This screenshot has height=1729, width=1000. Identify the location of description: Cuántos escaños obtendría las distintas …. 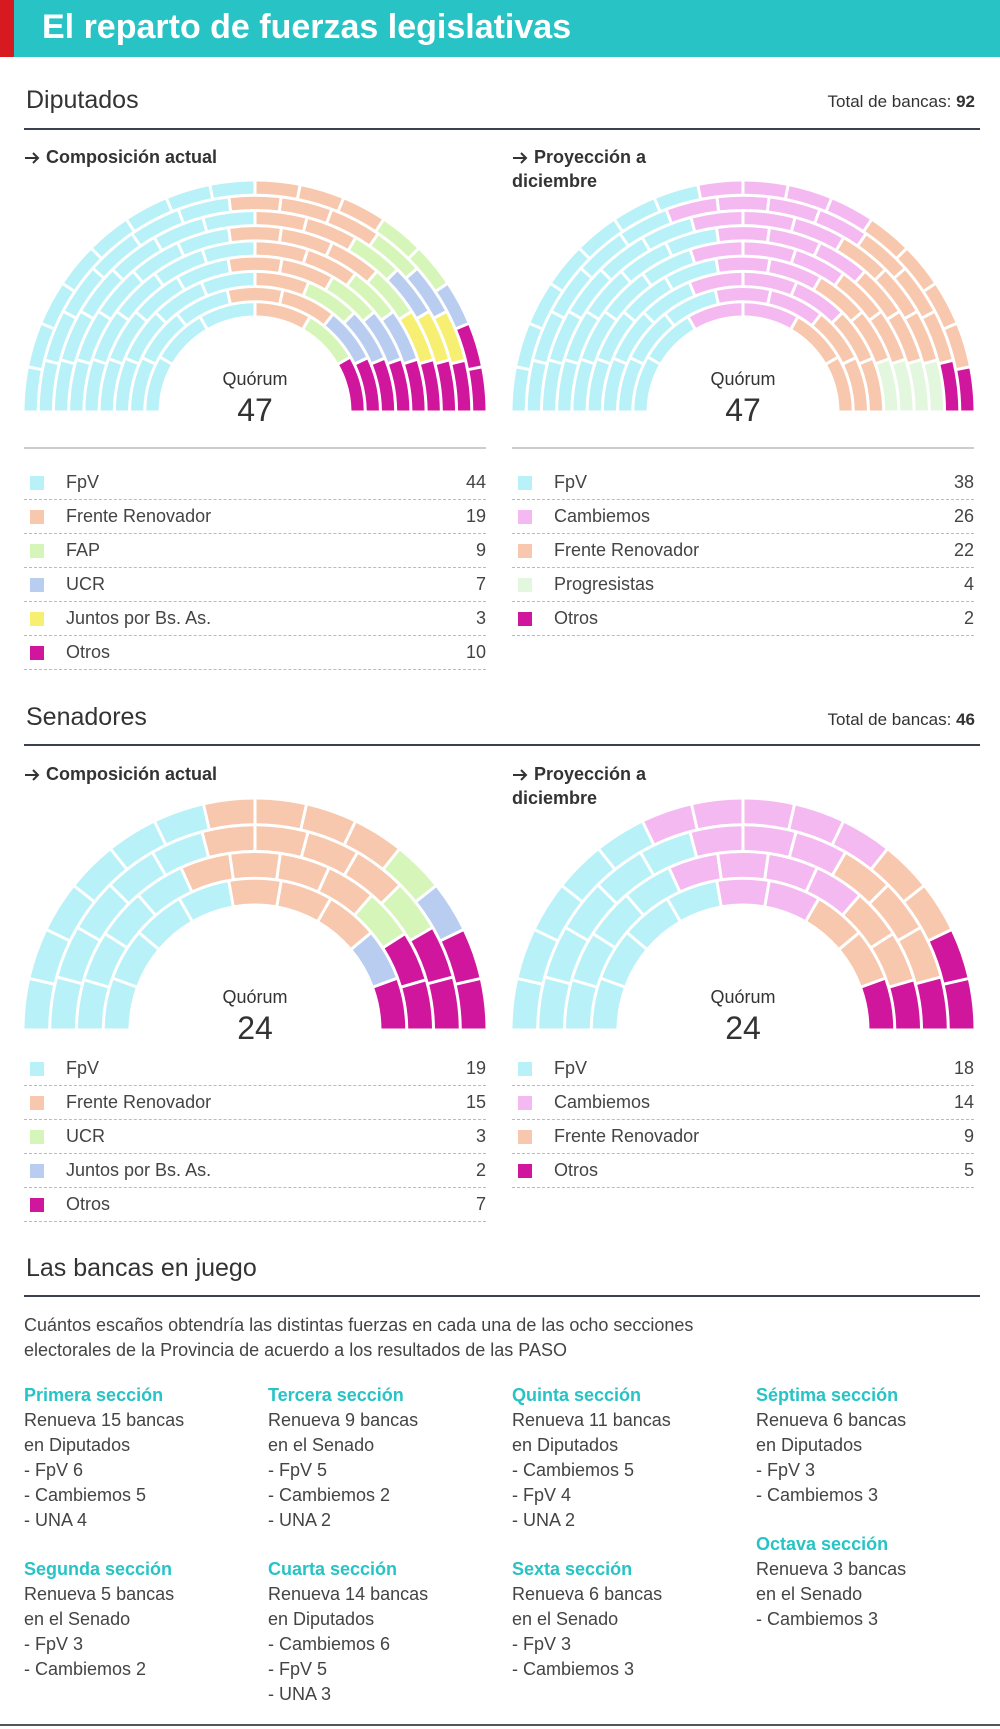
(358, 1338).